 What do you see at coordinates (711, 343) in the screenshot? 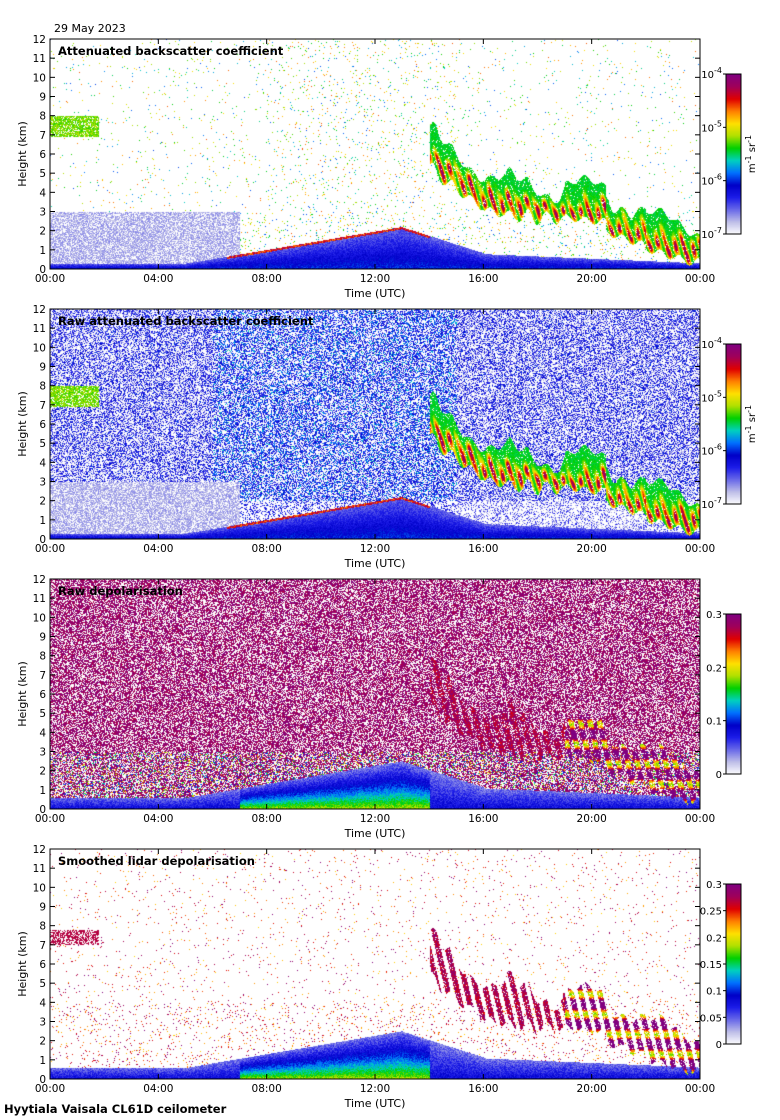
I see `colorbar-tick-label: 10⁻⁴` at bounding box center [711, 343].